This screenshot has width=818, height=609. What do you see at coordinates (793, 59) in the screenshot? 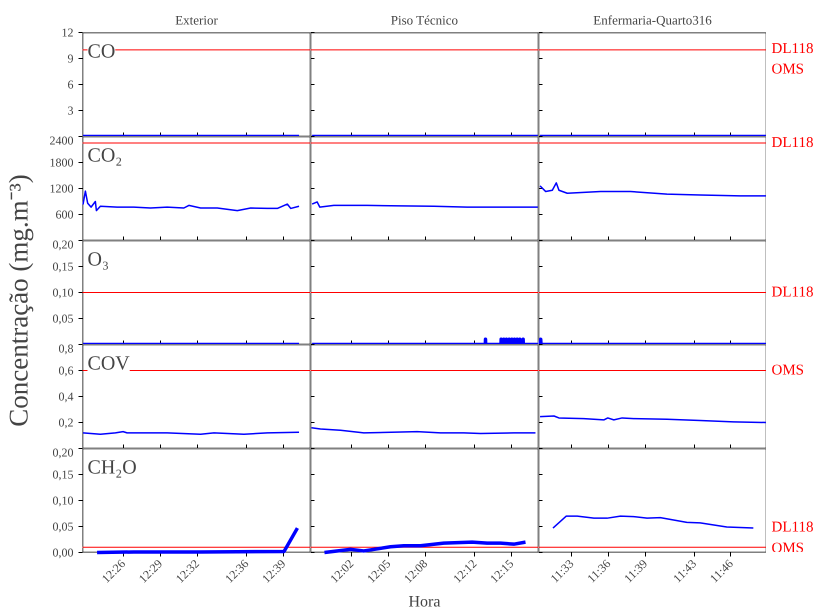
I see `ref-line-label: DL118 OMS` at bounding box center [793, 59].